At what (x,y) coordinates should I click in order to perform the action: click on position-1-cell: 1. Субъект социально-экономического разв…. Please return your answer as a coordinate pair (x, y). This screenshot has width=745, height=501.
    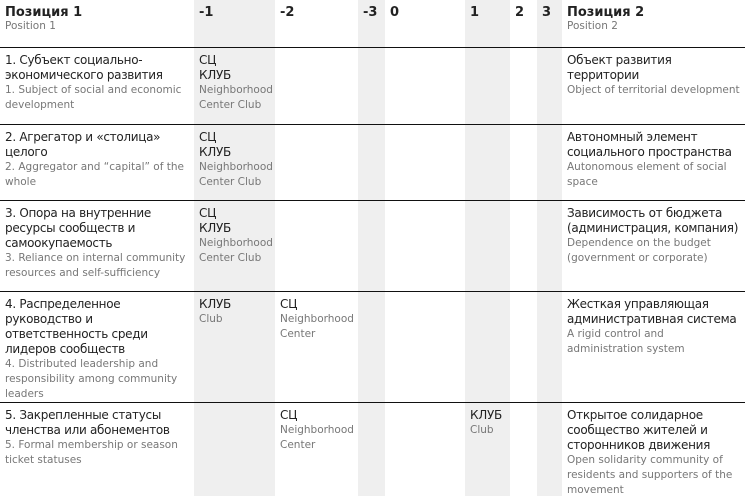
    Looking at the image, I should click on (97, 86).